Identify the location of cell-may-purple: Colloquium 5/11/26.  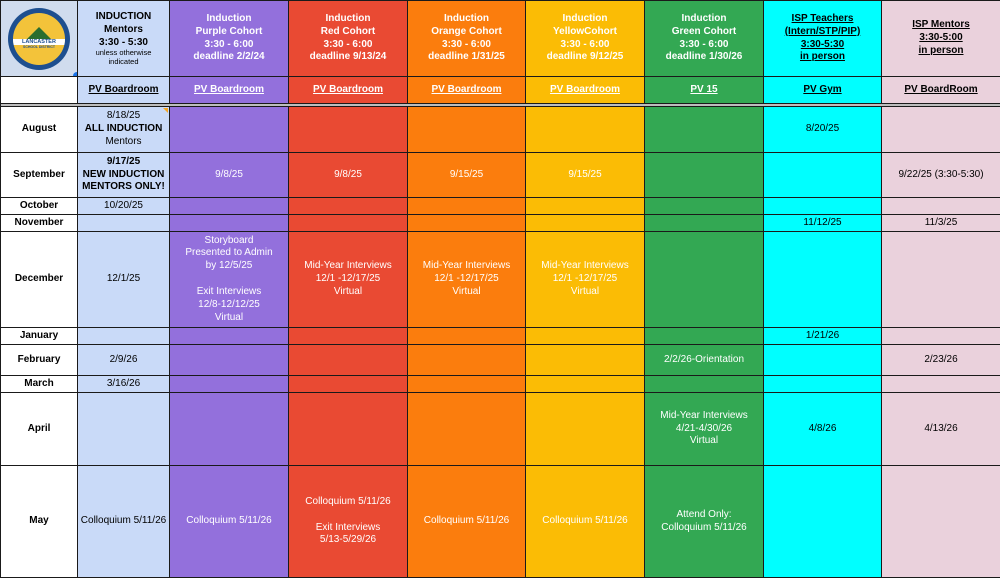
(229, 522).